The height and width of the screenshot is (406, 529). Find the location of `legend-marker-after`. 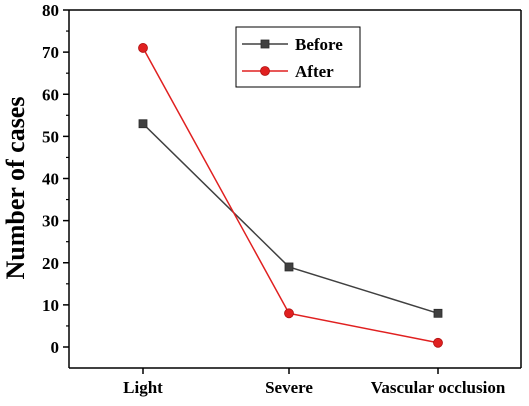

legend-marker-after is located at coordinates (265, 71).